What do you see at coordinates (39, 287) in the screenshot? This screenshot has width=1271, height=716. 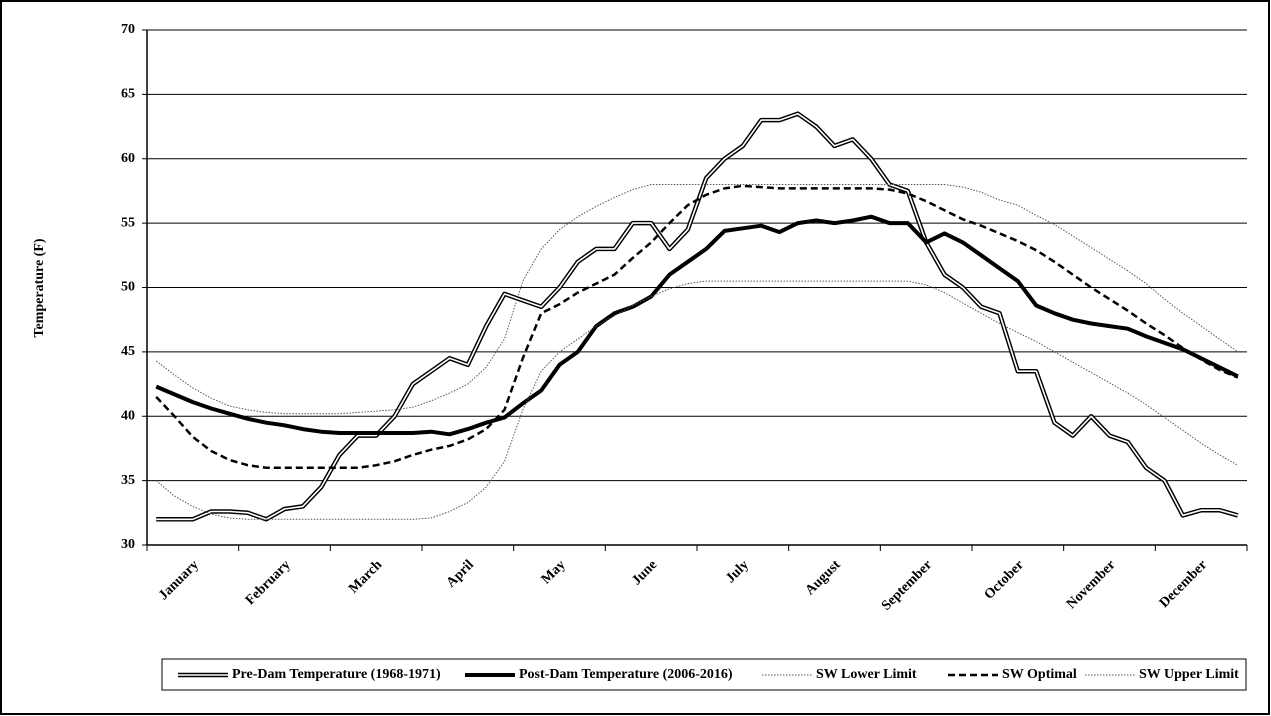 I see `y-axis-label: Temperature (F)` at bounding box center [39, 287].